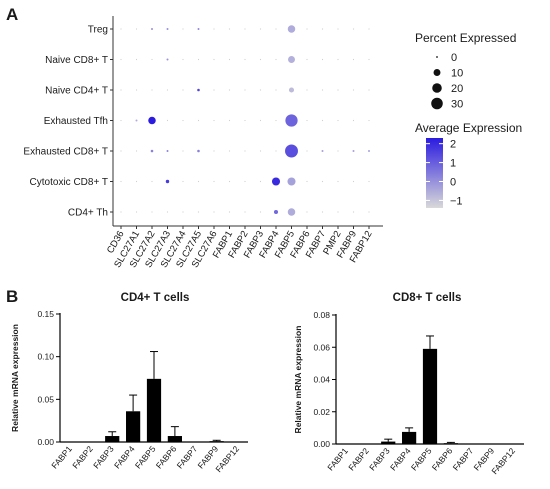 Image resolution: width=550 pixels, height=489 pixels. What do you see at coordinates (321, 347) in the screenshot?
I see `y-tick-label: 0.06` at bounding box center [321, 347].